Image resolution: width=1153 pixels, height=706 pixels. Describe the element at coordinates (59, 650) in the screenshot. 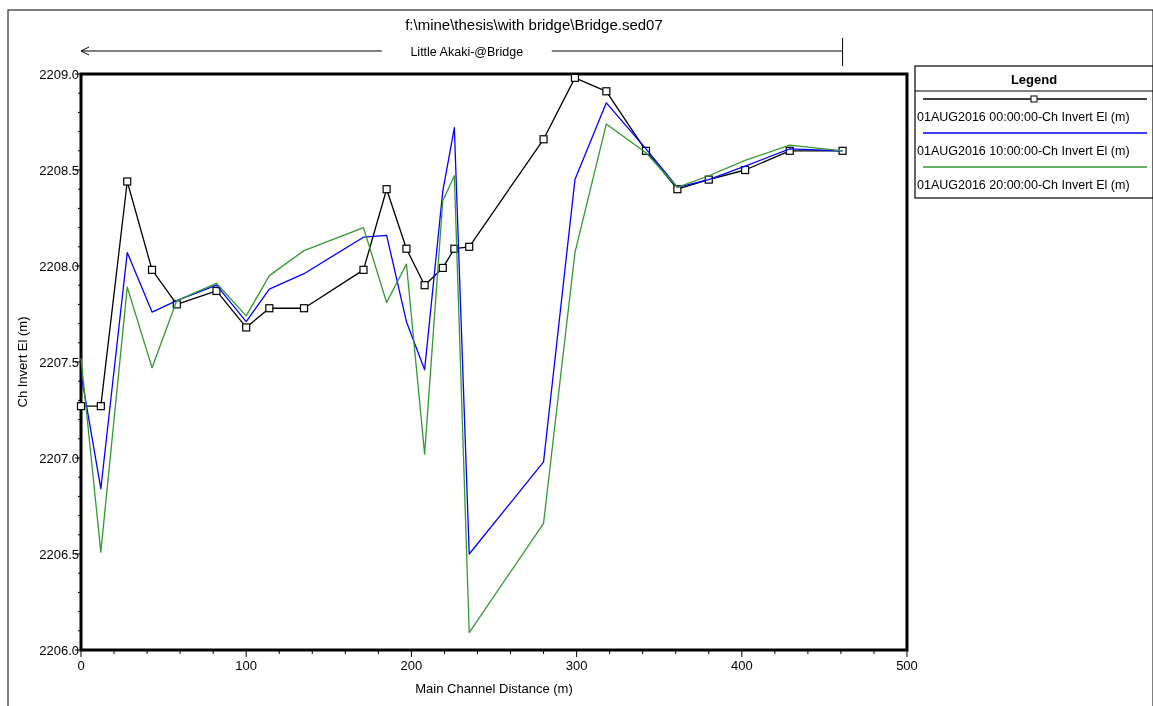

I see `y-tick-label: 2206.0` at that location.